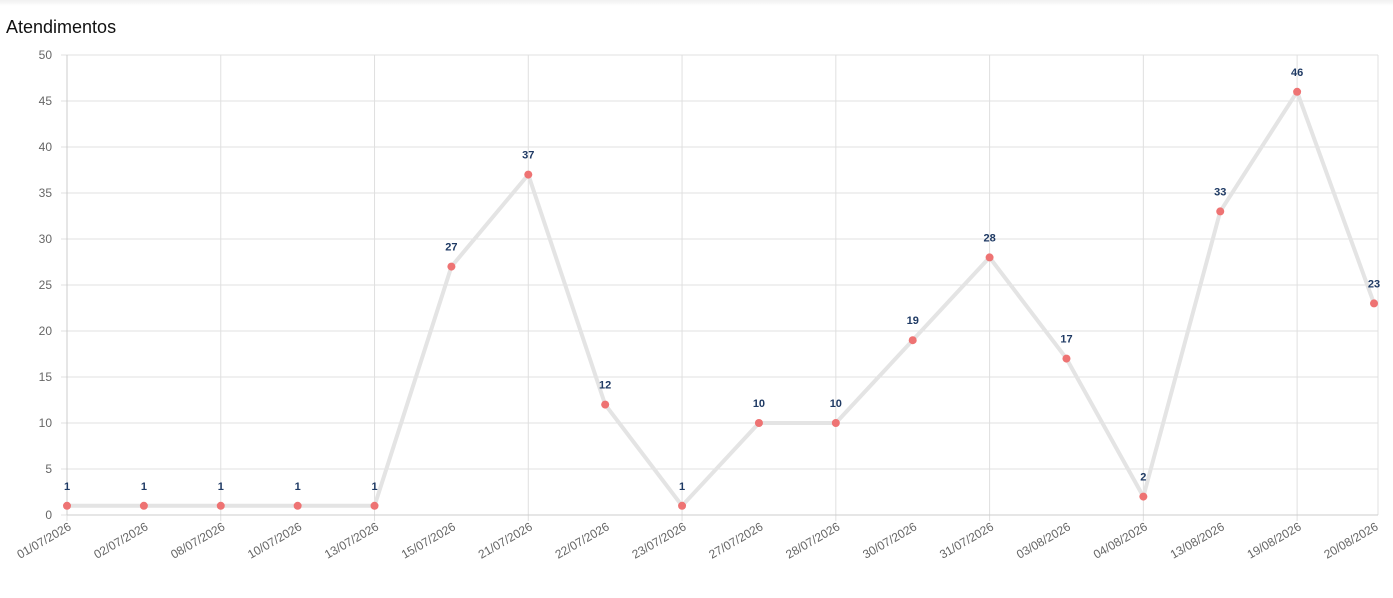  Describe the element at coordinates (61, 27) in the screenshot. I see `chart-title: Atendimentos` at that location.